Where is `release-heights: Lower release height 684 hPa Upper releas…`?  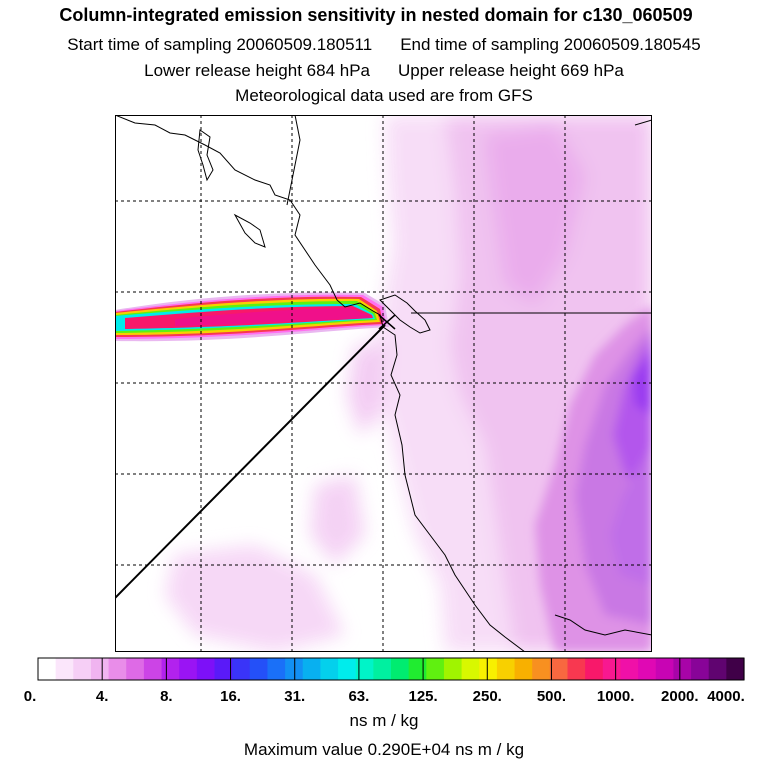
release-heights: Lower release height 684 hPa Upper releas… is located at coordinates (384, 71).